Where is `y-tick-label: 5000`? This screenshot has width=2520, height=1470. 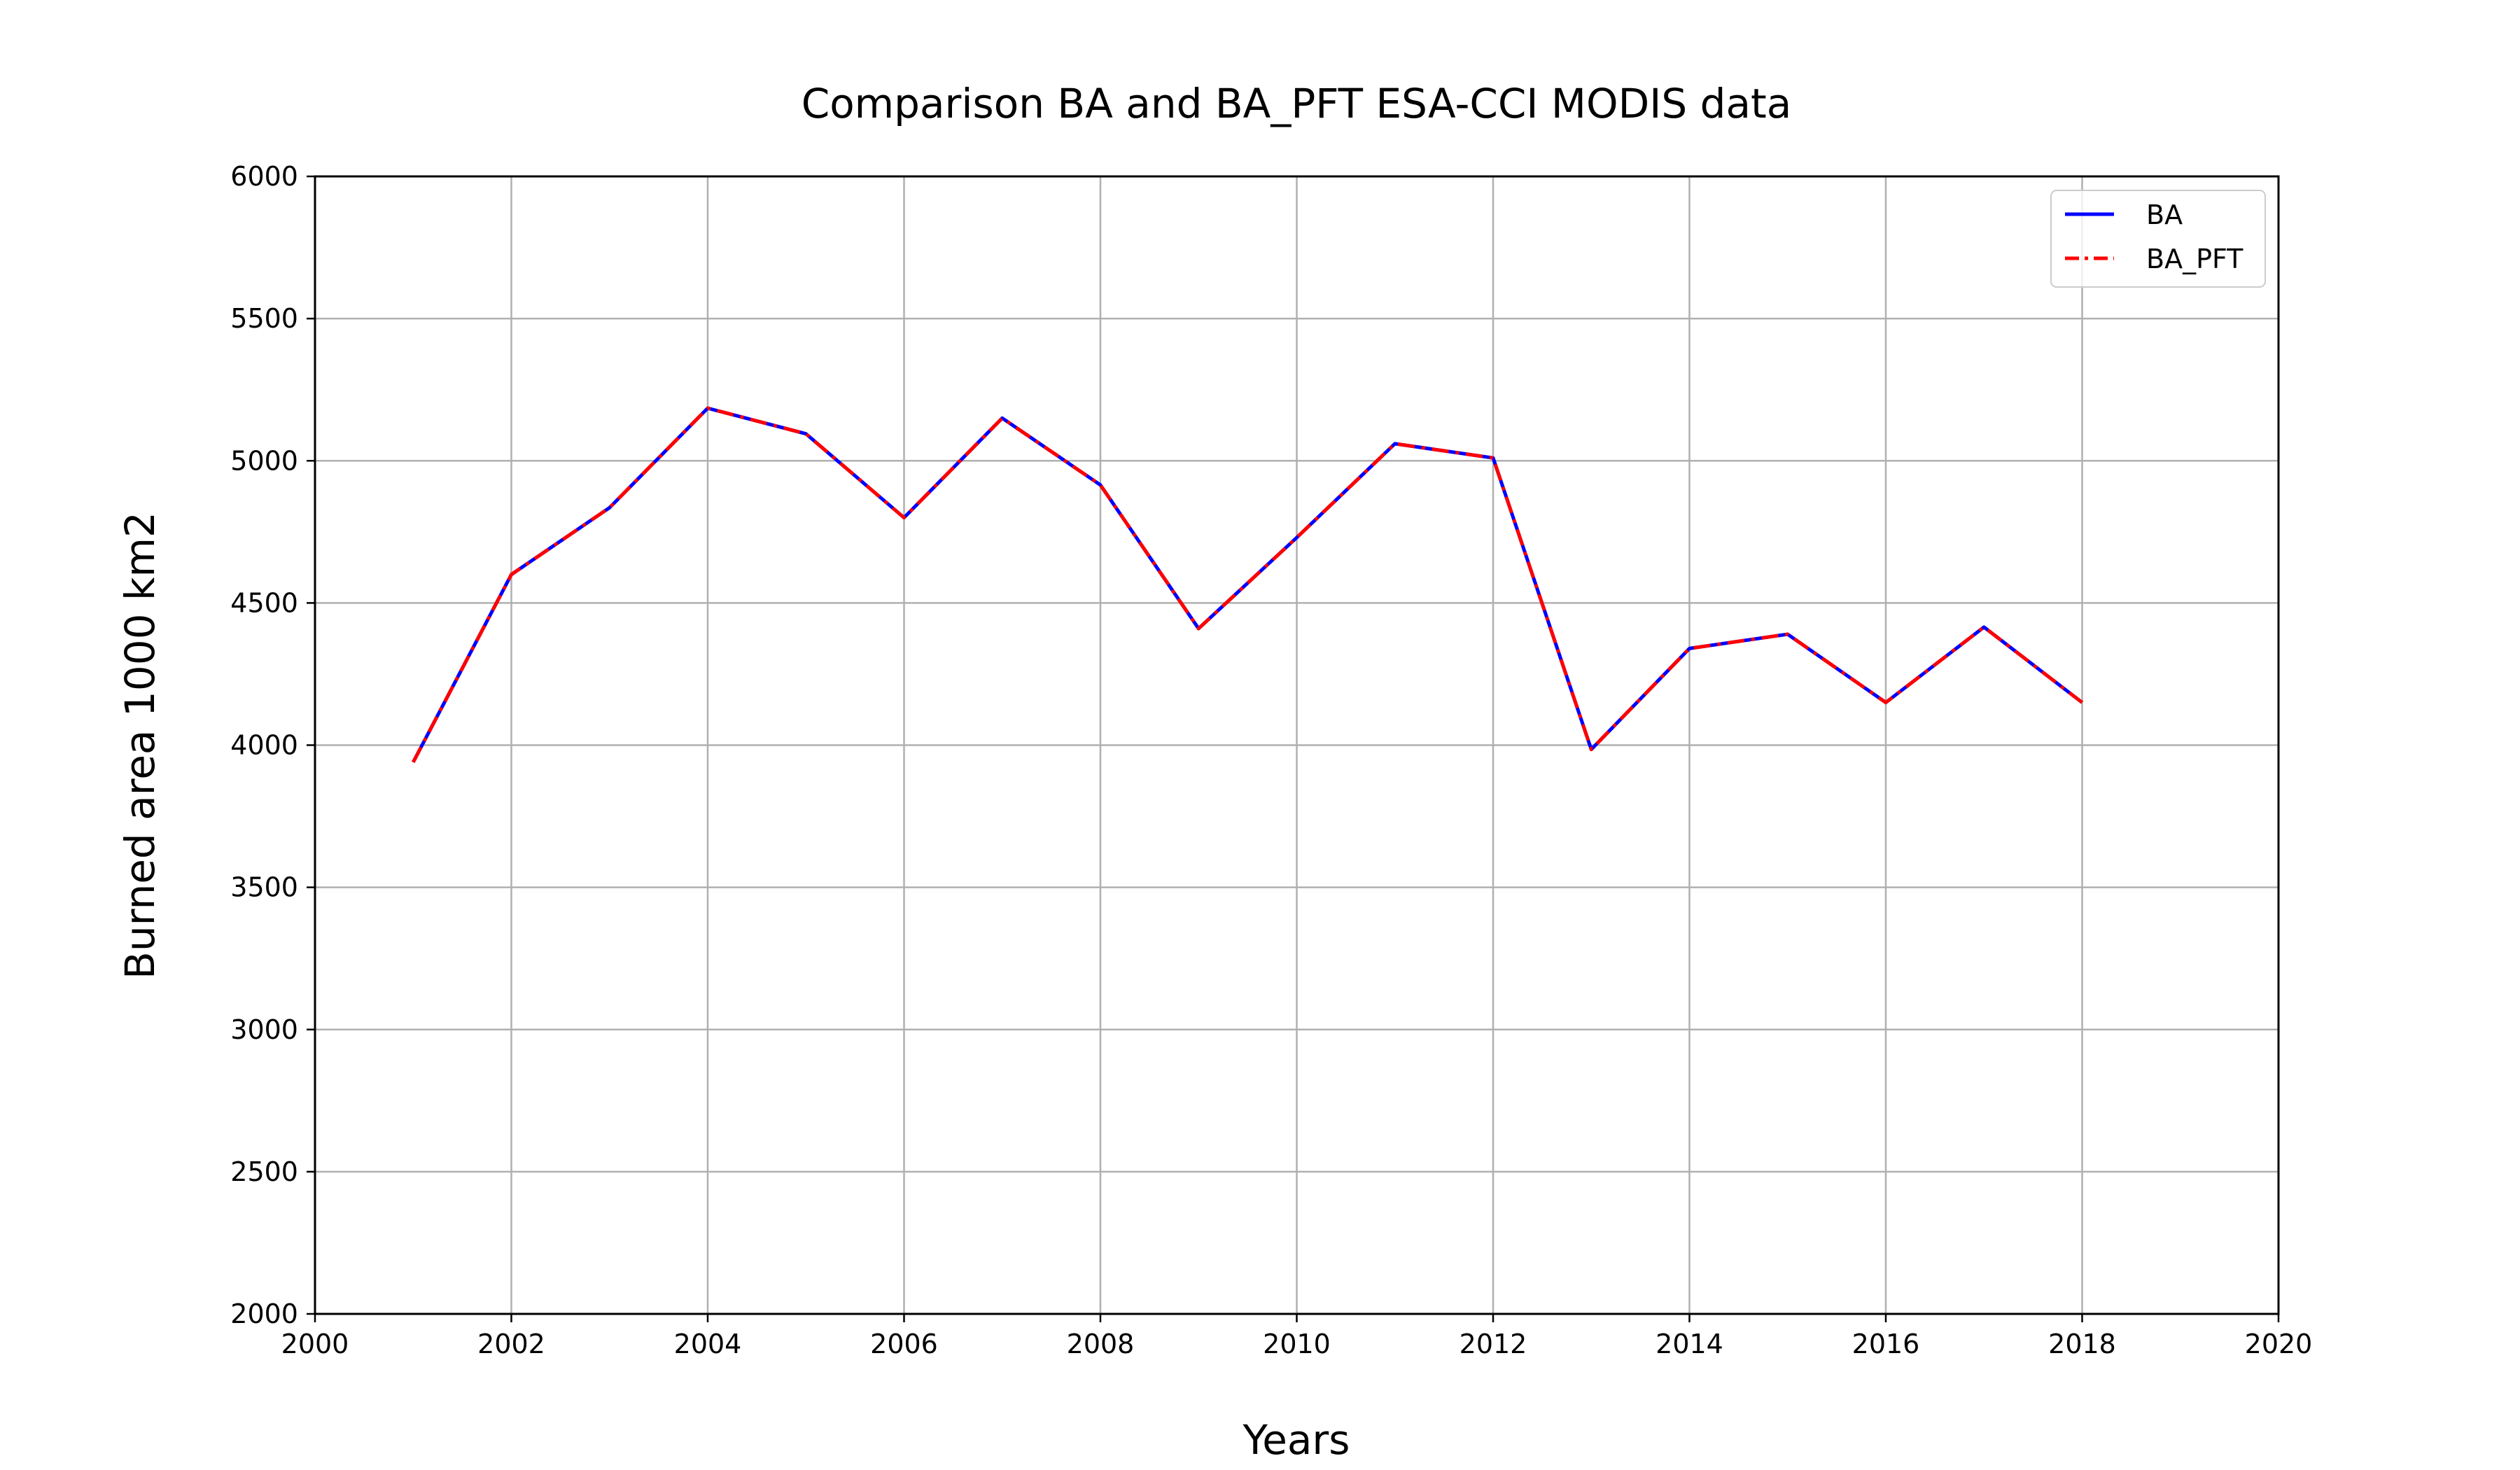
y-tick-label: 5000 is located at coordinates (264, 460).